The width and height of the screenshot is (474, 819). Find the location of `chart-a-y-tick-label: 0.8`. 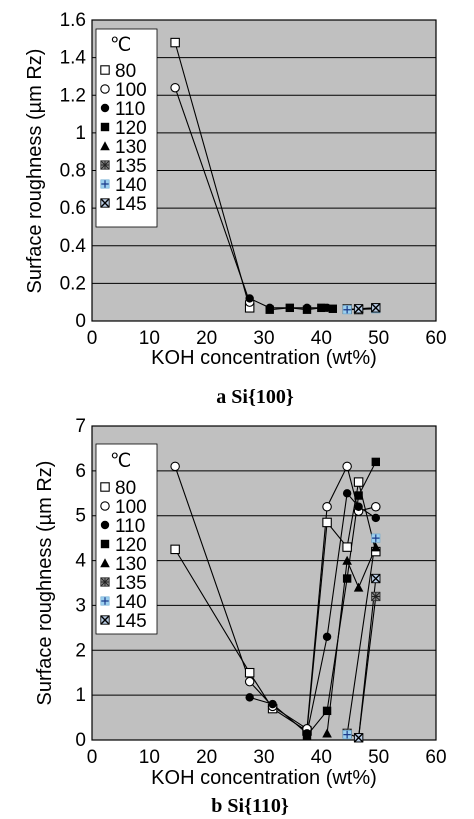

chart-a-y-tick-label: 0.8 is located at coordinates (73, 171).